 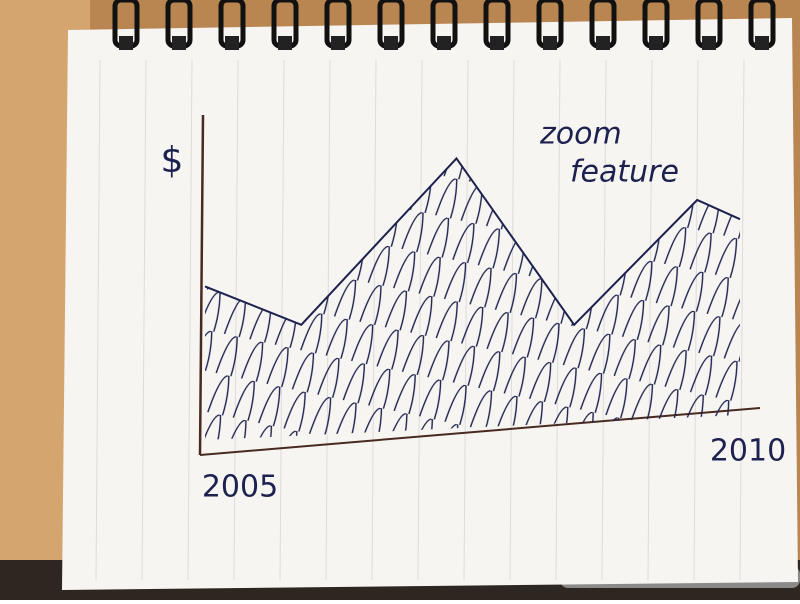 What do you see at coordinates (748, 451) in the screenshot?
I see `x-tick-label: 2010` at bounding box center [748, 451].